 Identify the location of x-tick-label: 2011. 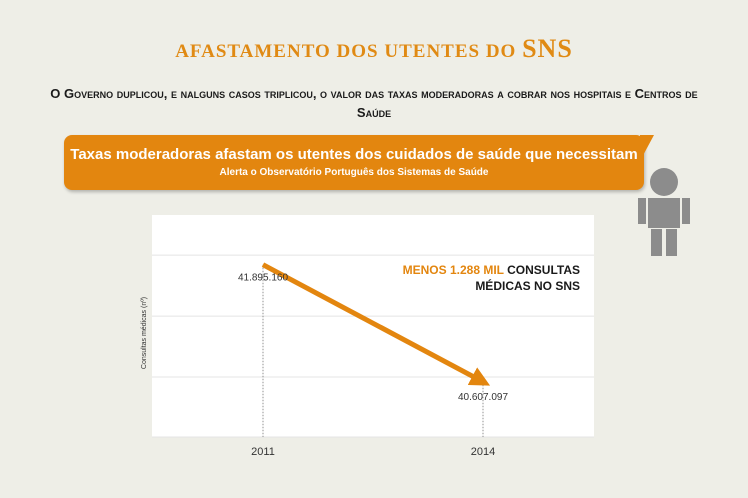
(263, 452).